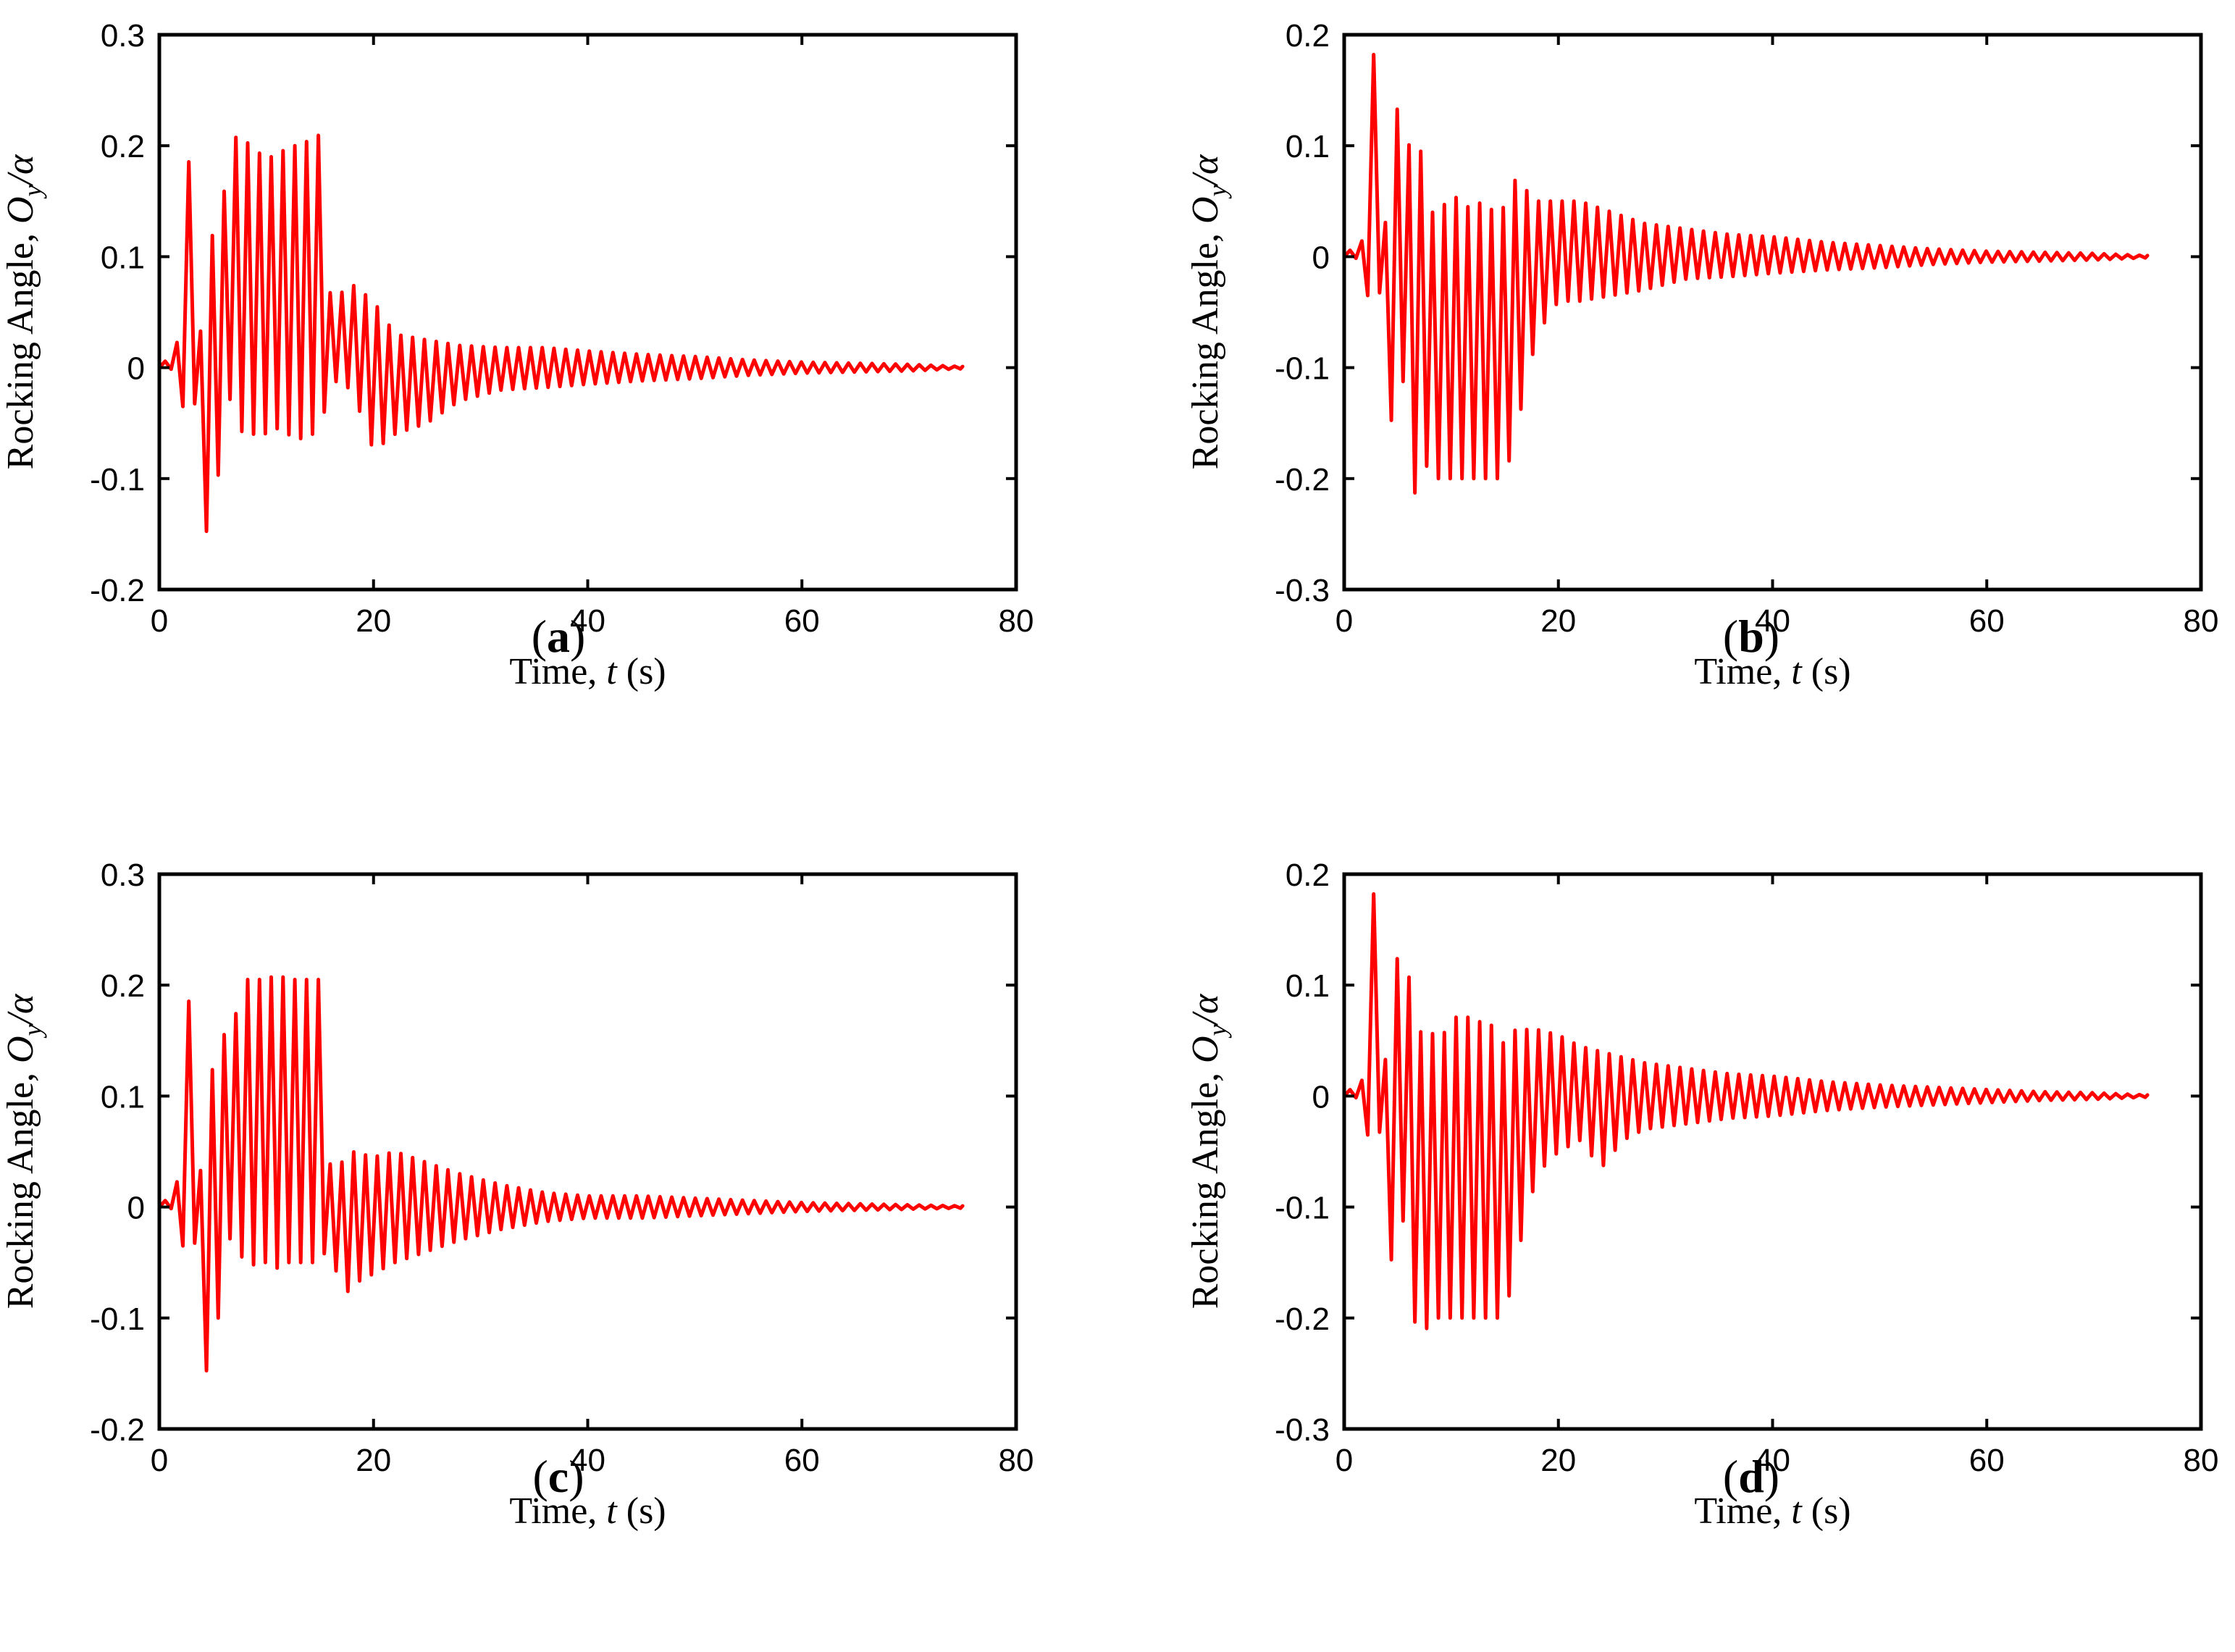 The height and width of the screenshot is (1652, 2235). Describe the element at coordinates (1746, 273) in the screenshot. I see `series-line-b` at that location.